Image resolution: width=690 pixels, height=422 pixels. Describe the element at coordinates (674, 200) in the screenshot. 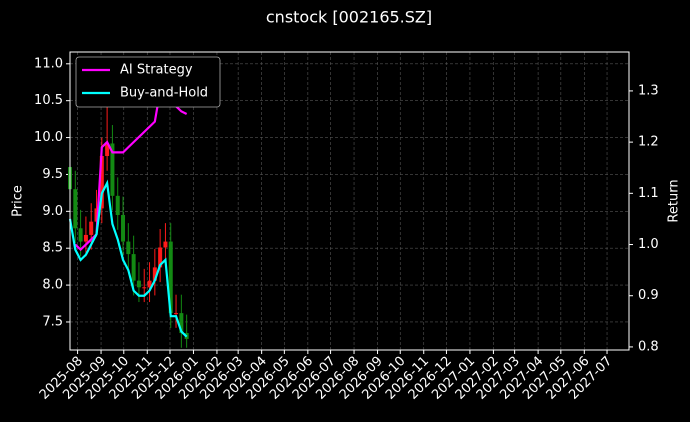

I see `y2-axis-label: Return` at that location.